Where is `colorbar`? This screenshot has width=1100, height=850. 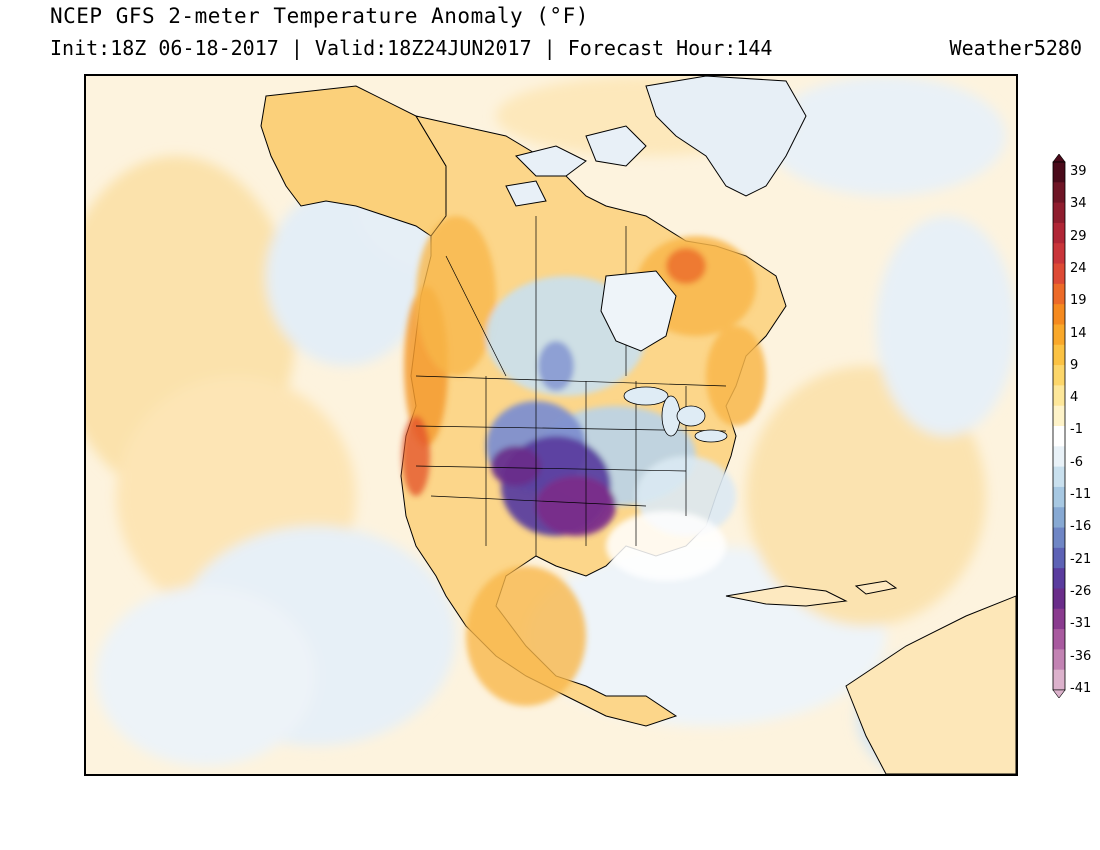 colorbar is located at coordinates (1059, 426).